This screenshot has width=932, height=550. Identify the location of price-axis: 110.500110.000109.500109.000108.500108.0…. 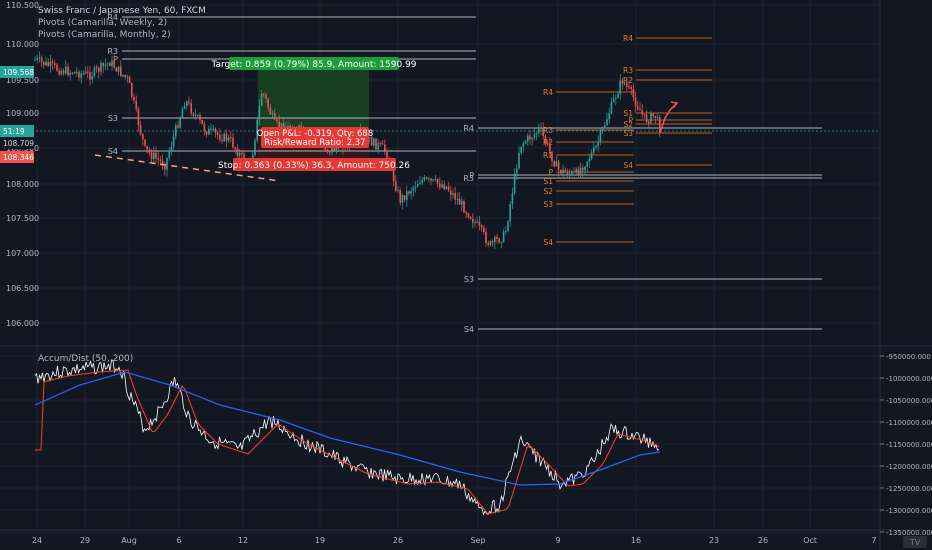
(22, 164).